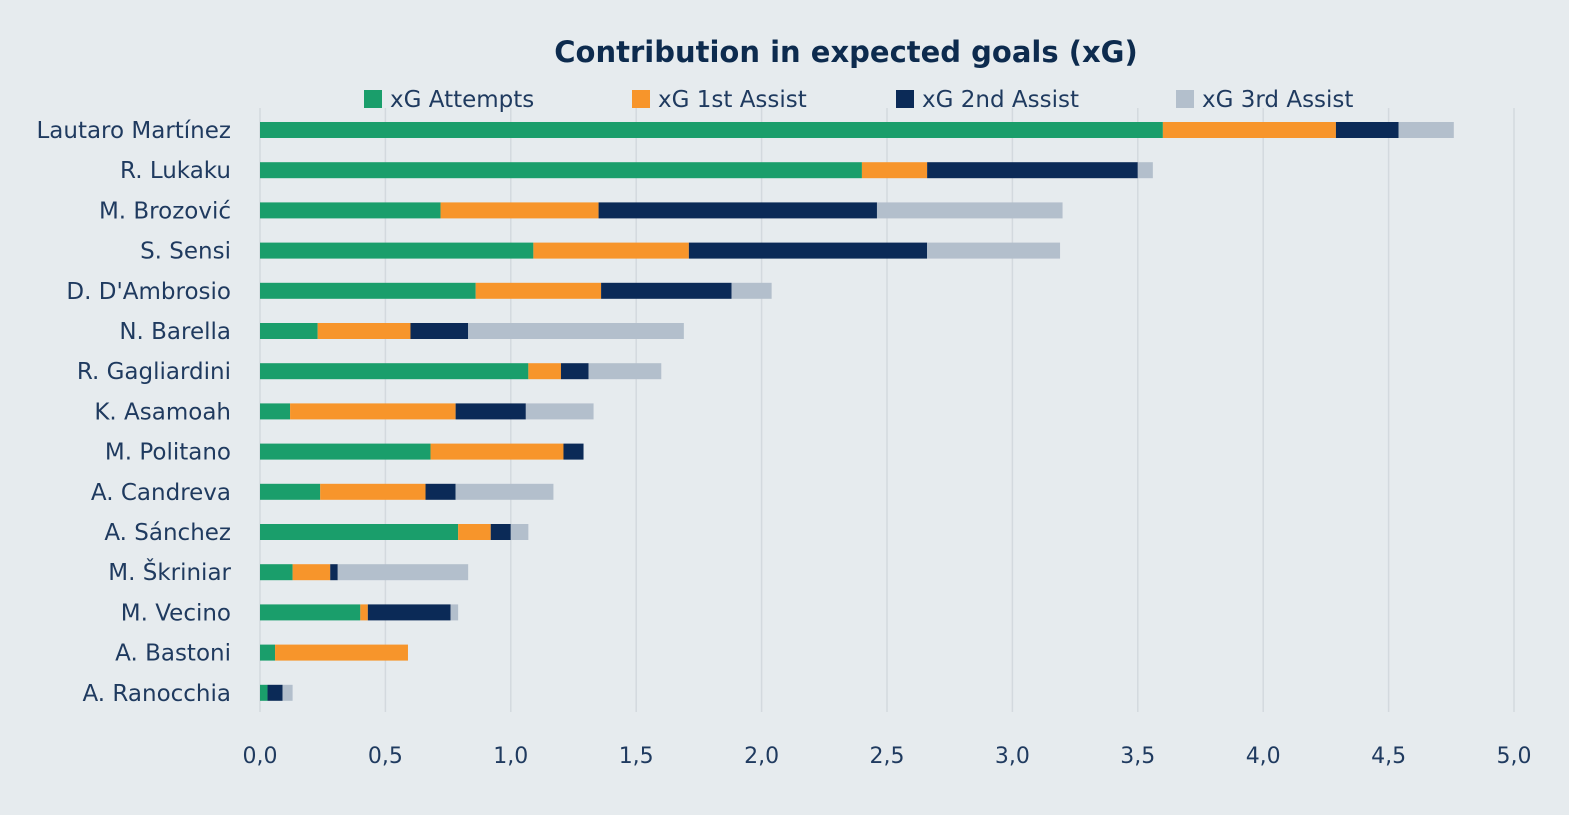 The height and width of the screenshot is (815, 1569). What do you see at coordinates (162, 412) in the screenshot?
I see `category-label: K. Asamoah` at bounding box center [162, 412].